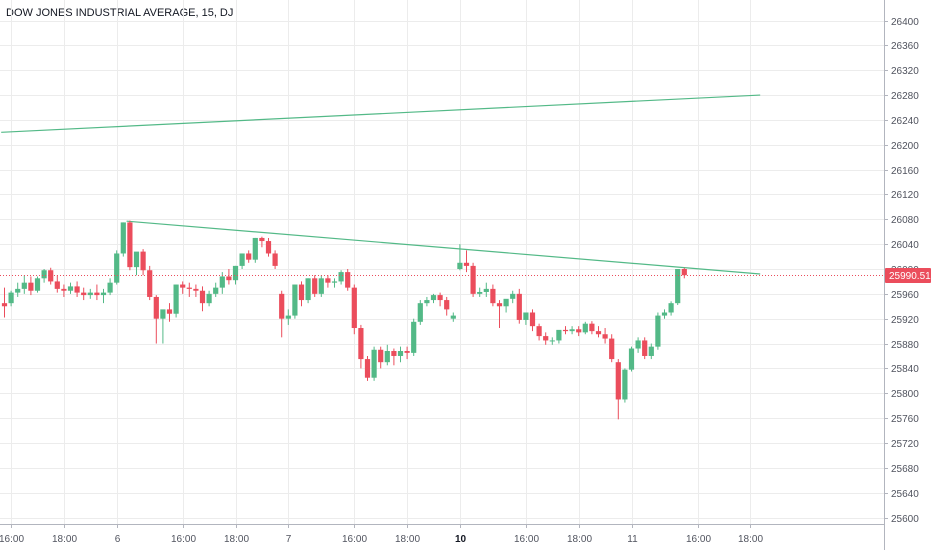  I want to click on price-tick-label: 26160, so click(905, 171).